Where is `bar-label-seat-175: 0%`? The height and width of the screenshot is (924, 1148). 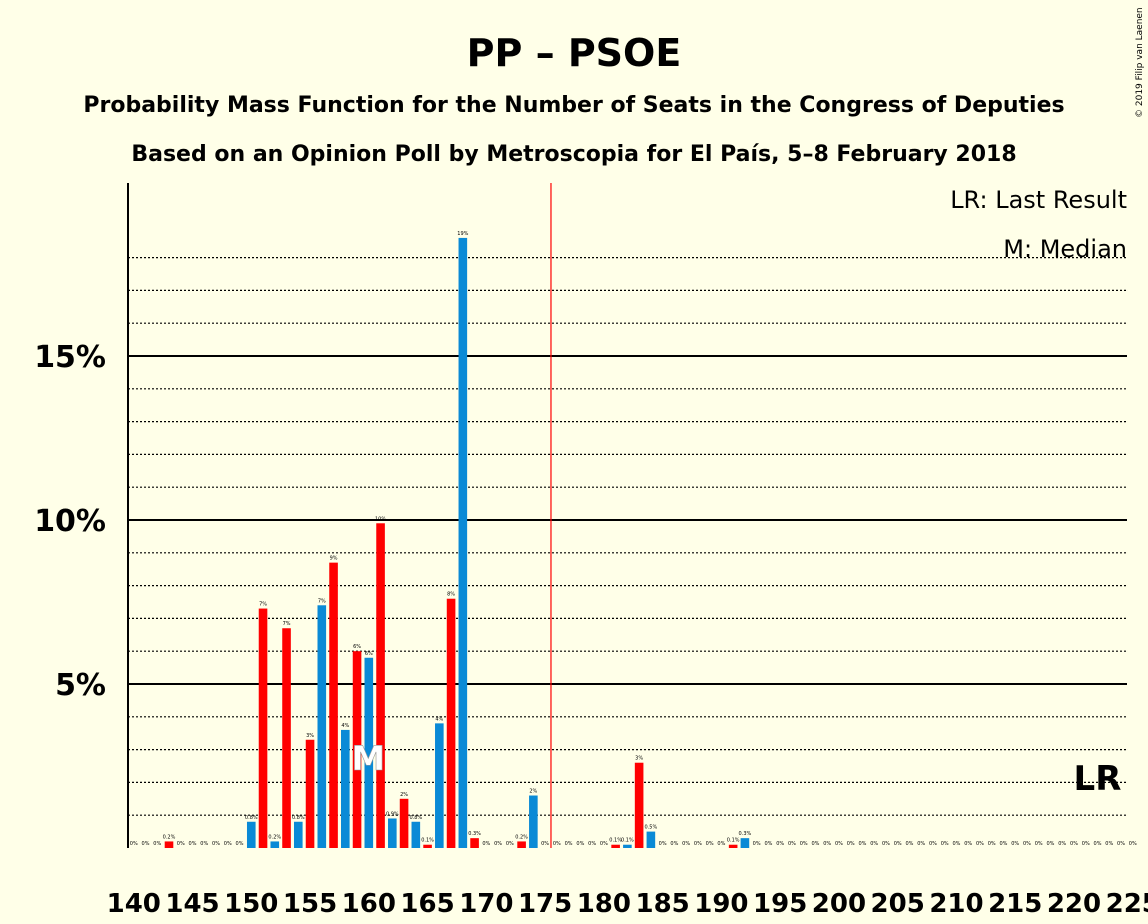 bar-label-seat-175: 0% is located at coordinates (545, 844).